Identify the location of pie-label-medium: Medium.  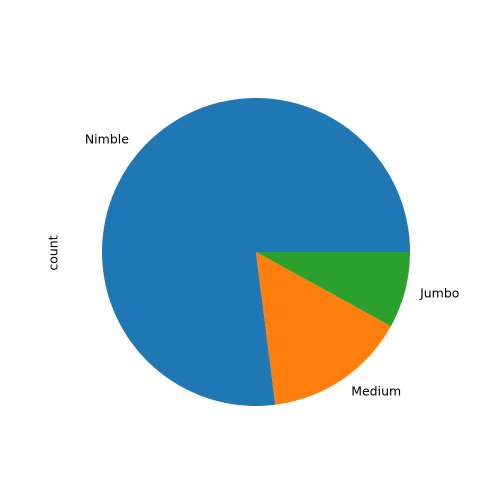
(376, 391).